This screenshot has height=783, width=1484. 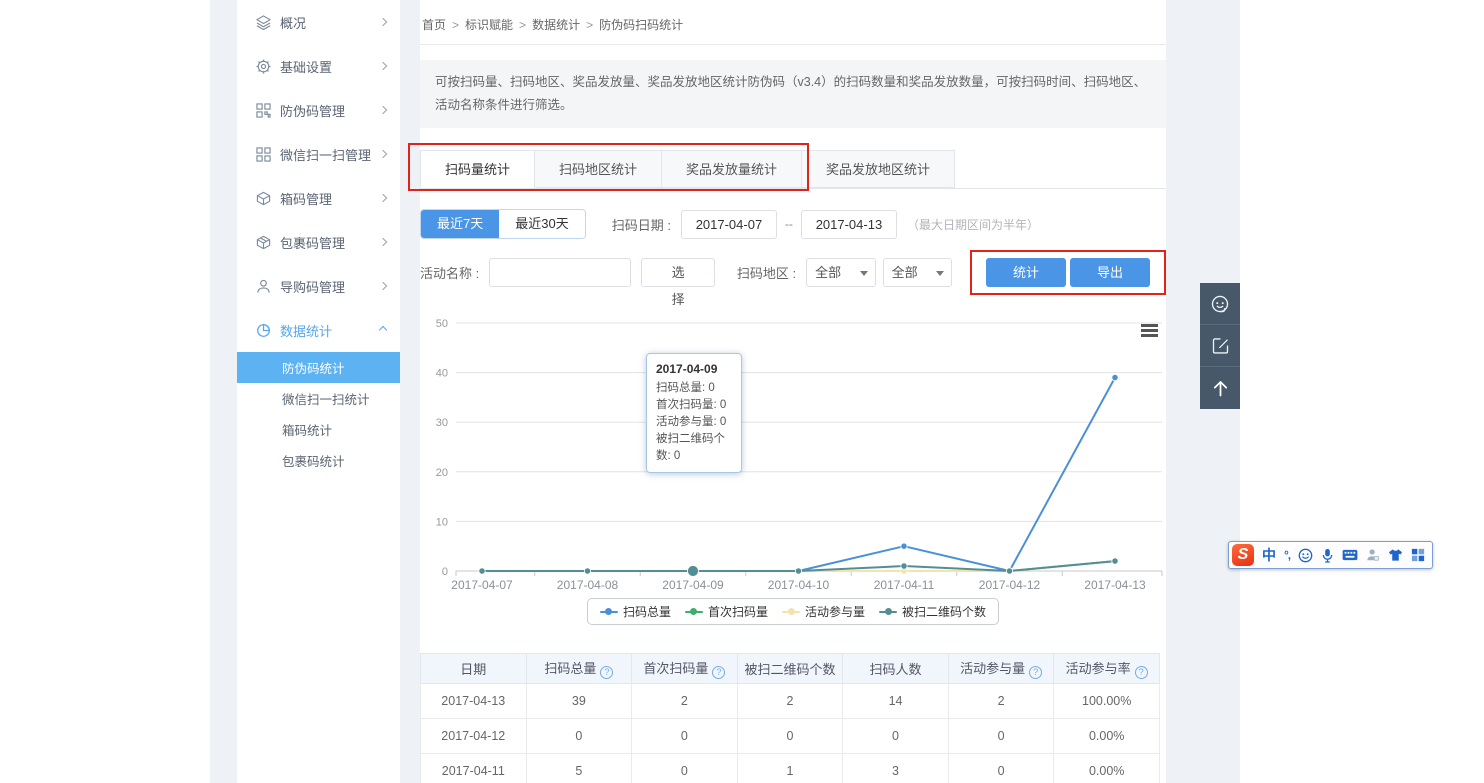 What do you see at coordinates (442, 473) in the screenshot?
I see `svg-text: 20` at bounding box center [442, 473].